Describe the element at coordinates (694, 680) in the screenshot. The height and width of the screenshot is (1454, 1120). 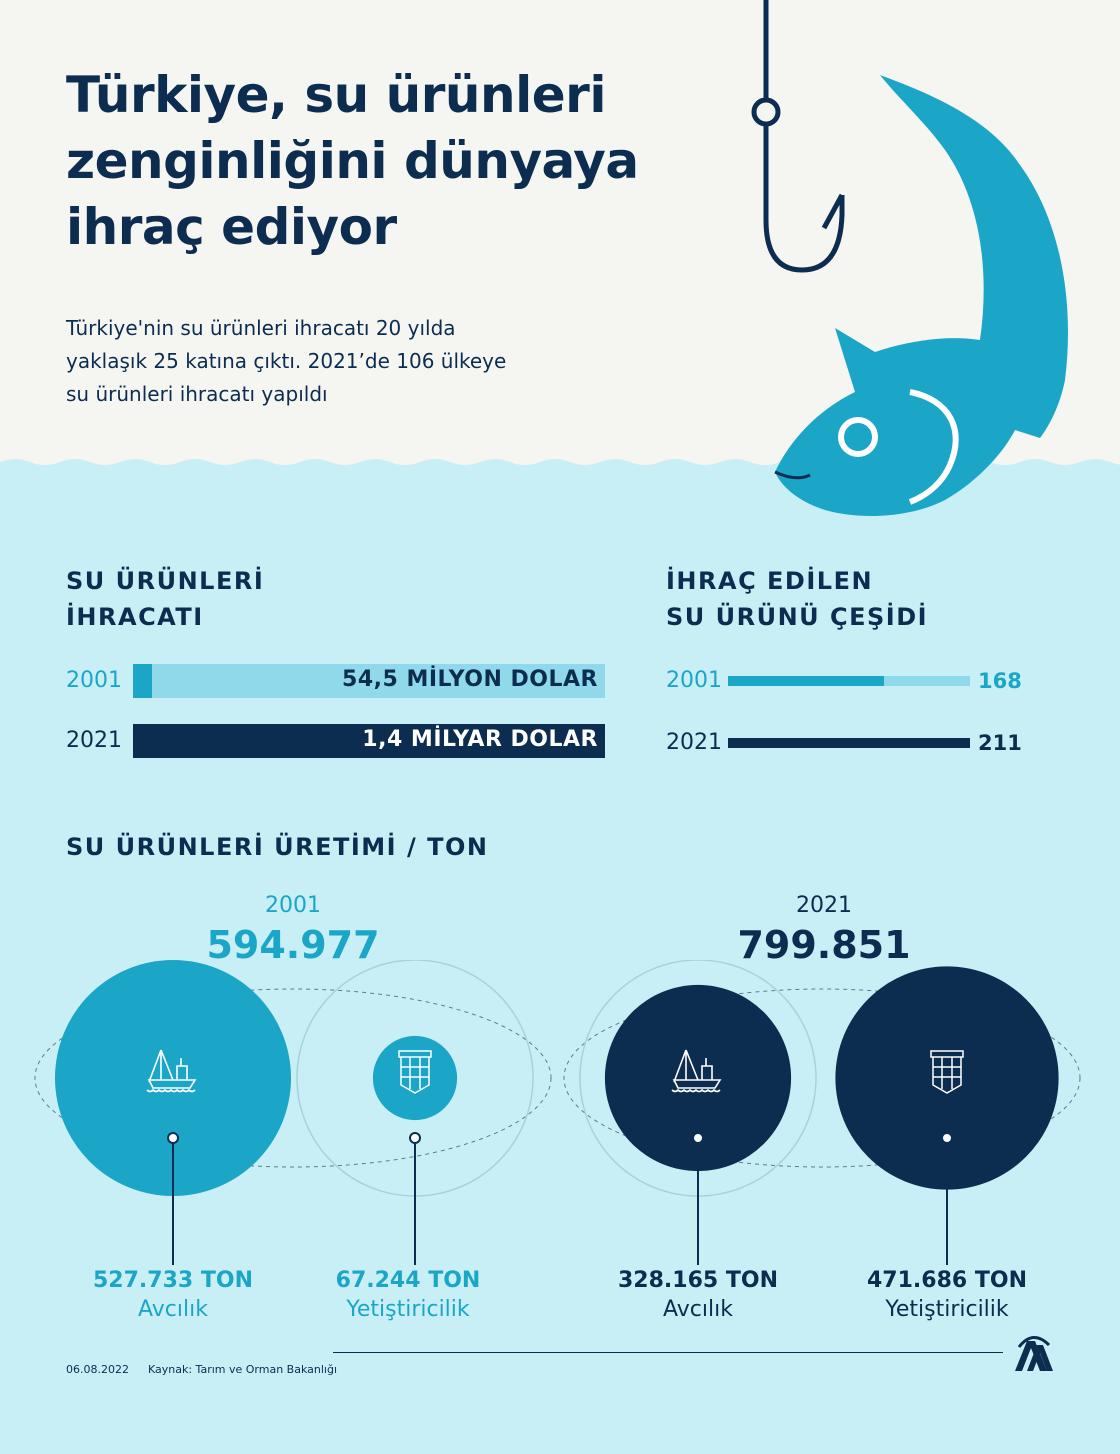
I see `variety-year-2001: 2001` at that location.